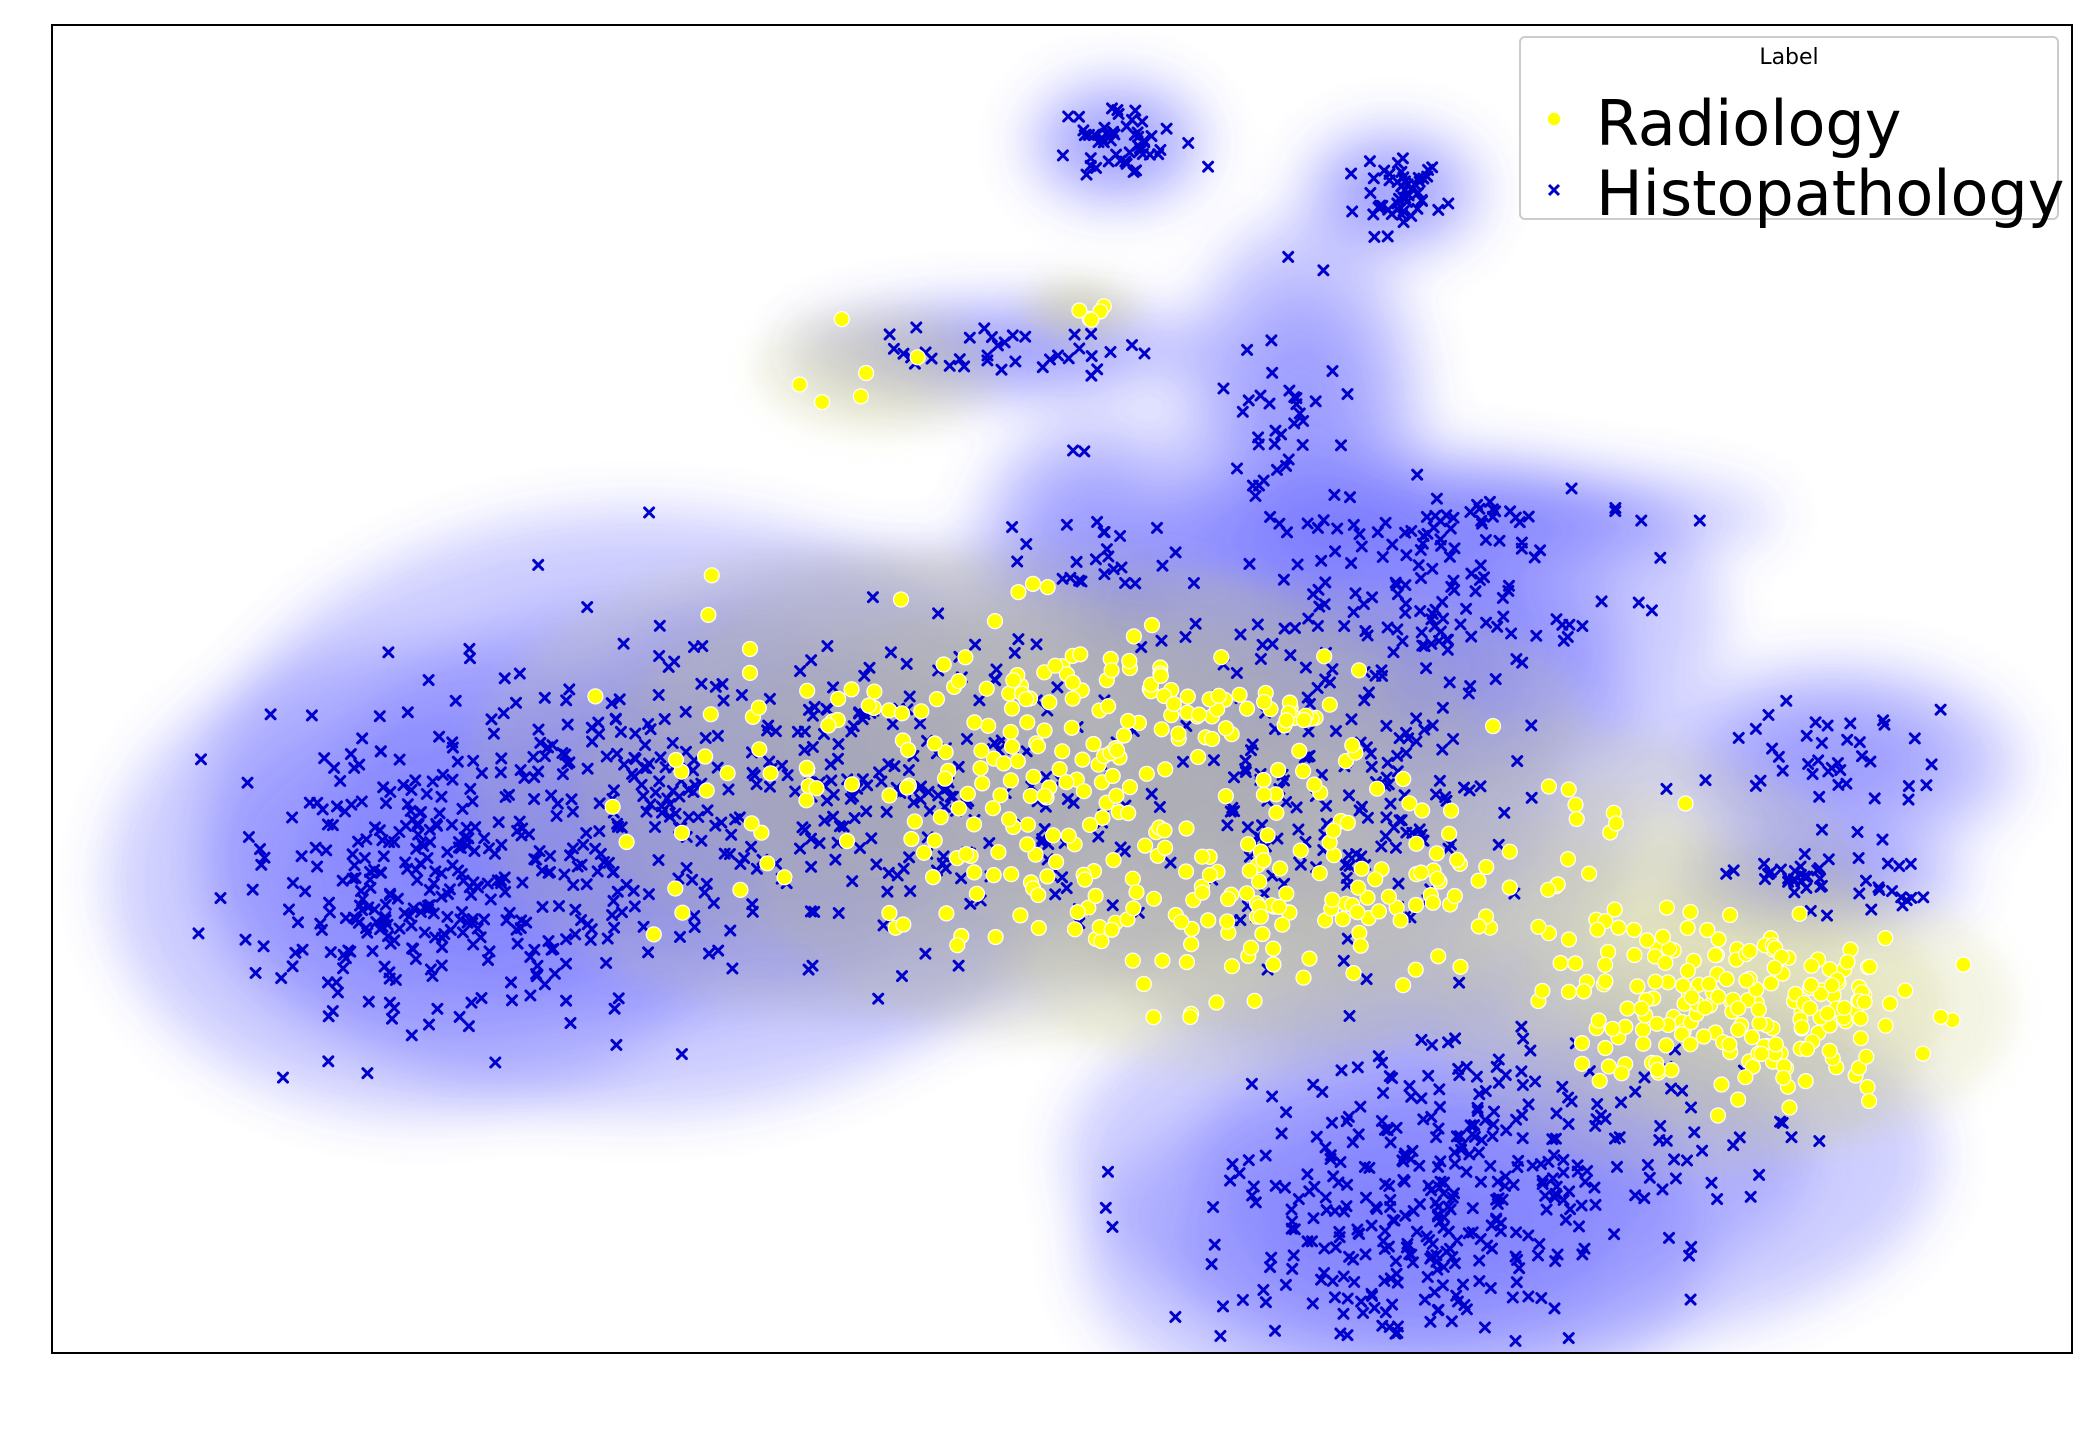 Image resolution: width=2093 pixels, height=1436 pixels. I want to click on legend-title: Label, so click(1788, 57).